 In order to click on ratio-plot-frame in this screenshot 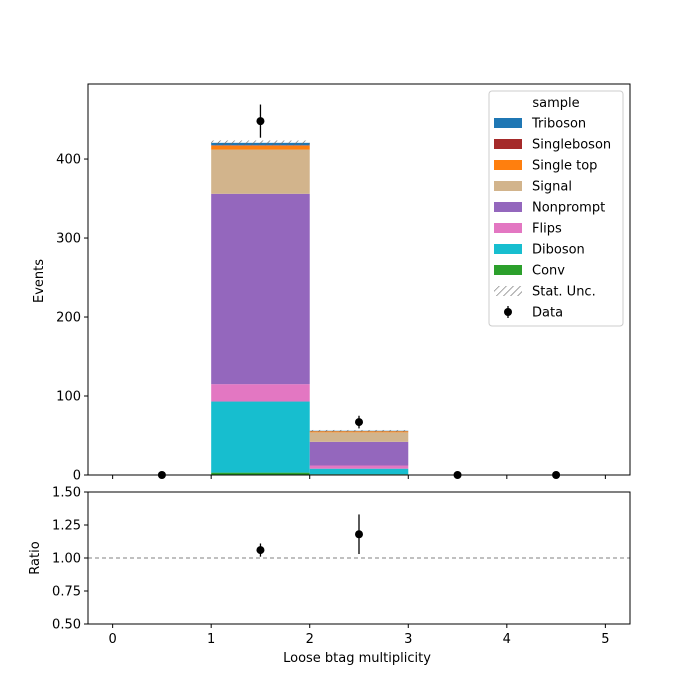, I will do `click(359, 558)`.